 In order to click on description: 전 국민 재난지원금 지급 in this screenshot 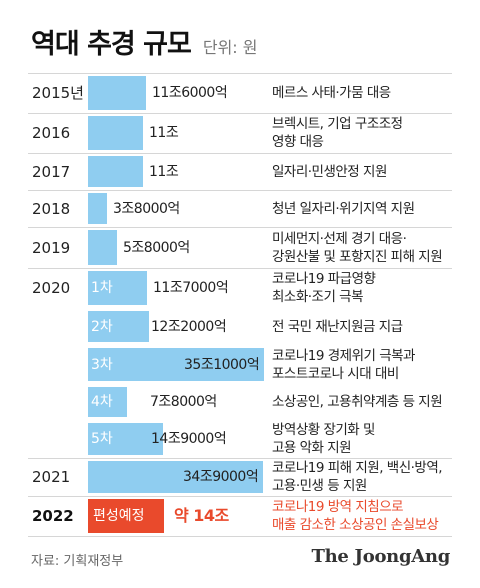, I will do `click(367, 327)`.